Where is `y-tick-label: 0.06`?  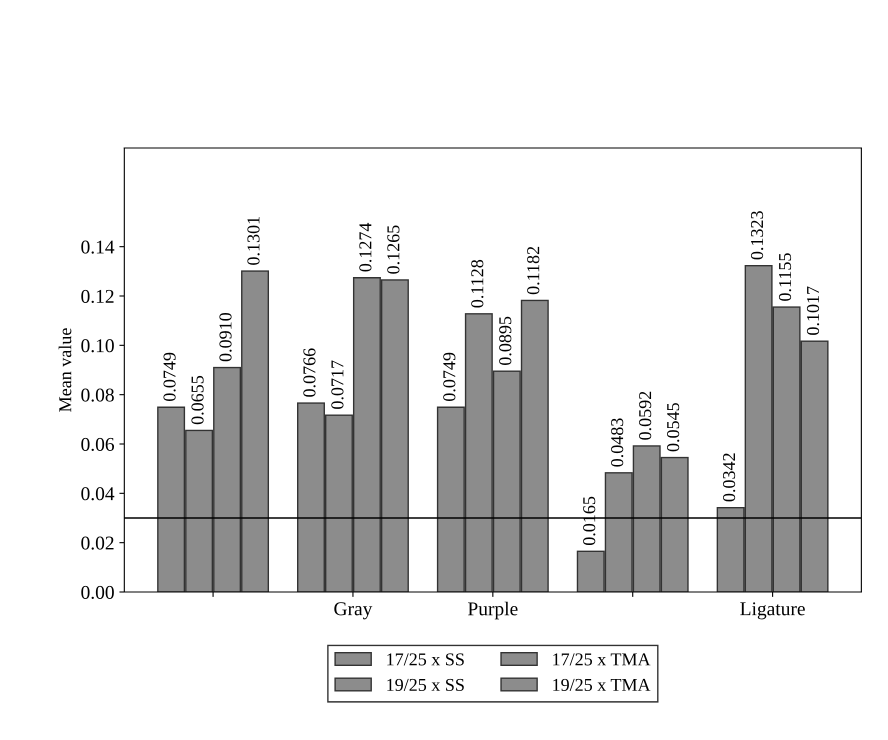 y-tick-label: 0.06 is located at coordinates (97, 445).